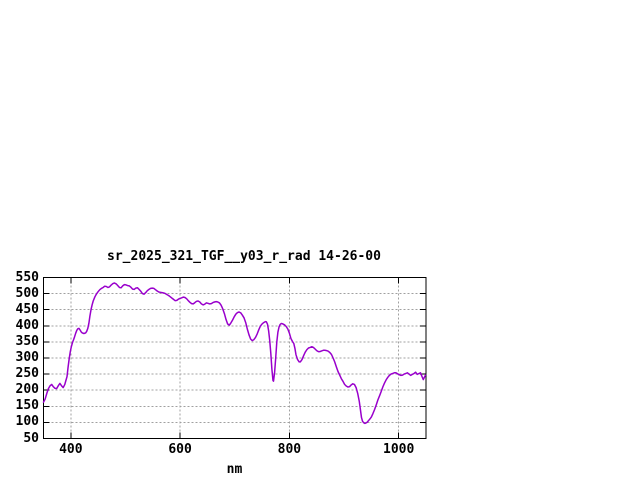 Image resolution: width=640 pixels, height=480 pixels. I want to click on y-tick-label: 250, so click(27, 374).